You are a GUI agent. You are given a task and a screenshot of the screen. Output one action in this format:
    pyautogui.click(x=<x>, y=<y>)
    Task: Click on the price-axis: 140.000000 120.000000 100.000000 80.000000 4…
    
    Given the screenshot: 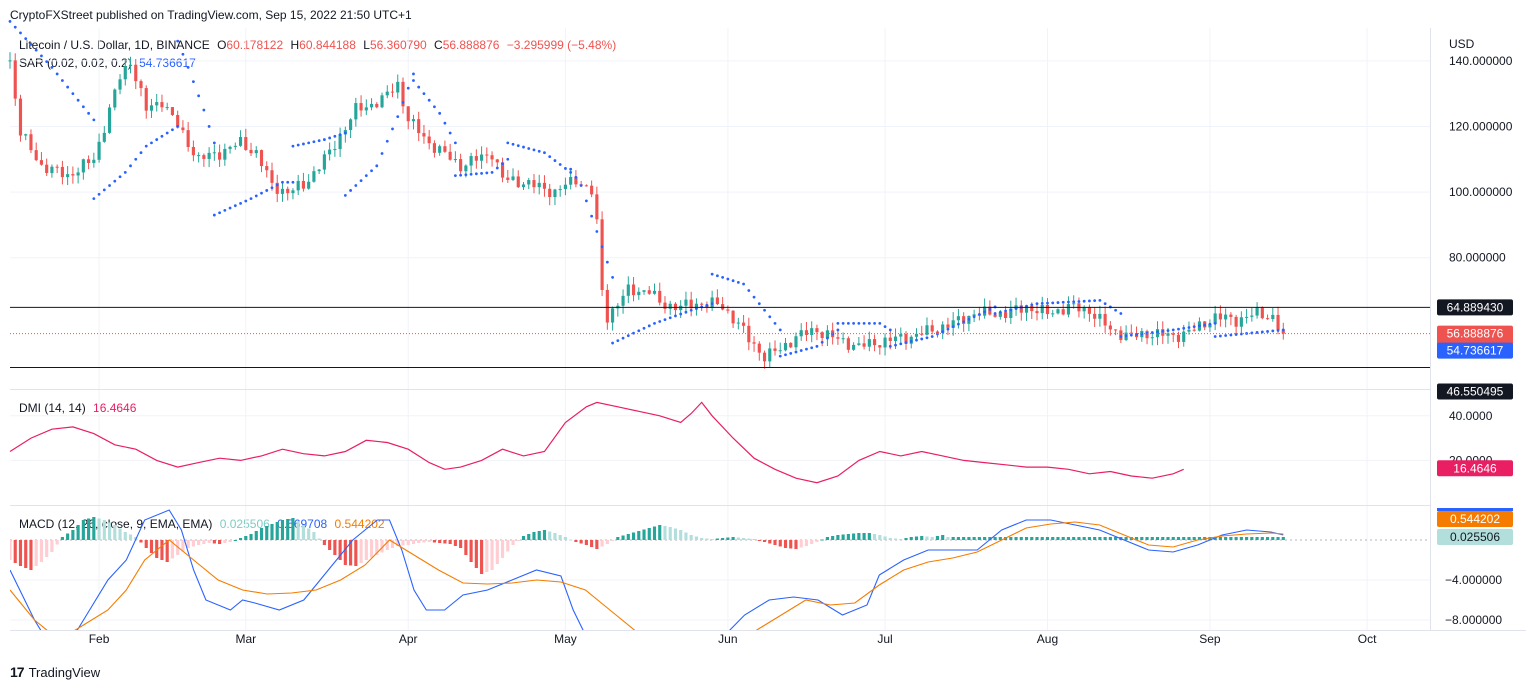 What is the action you would take?
    pyautogui.click(x=1479, y=340)
    